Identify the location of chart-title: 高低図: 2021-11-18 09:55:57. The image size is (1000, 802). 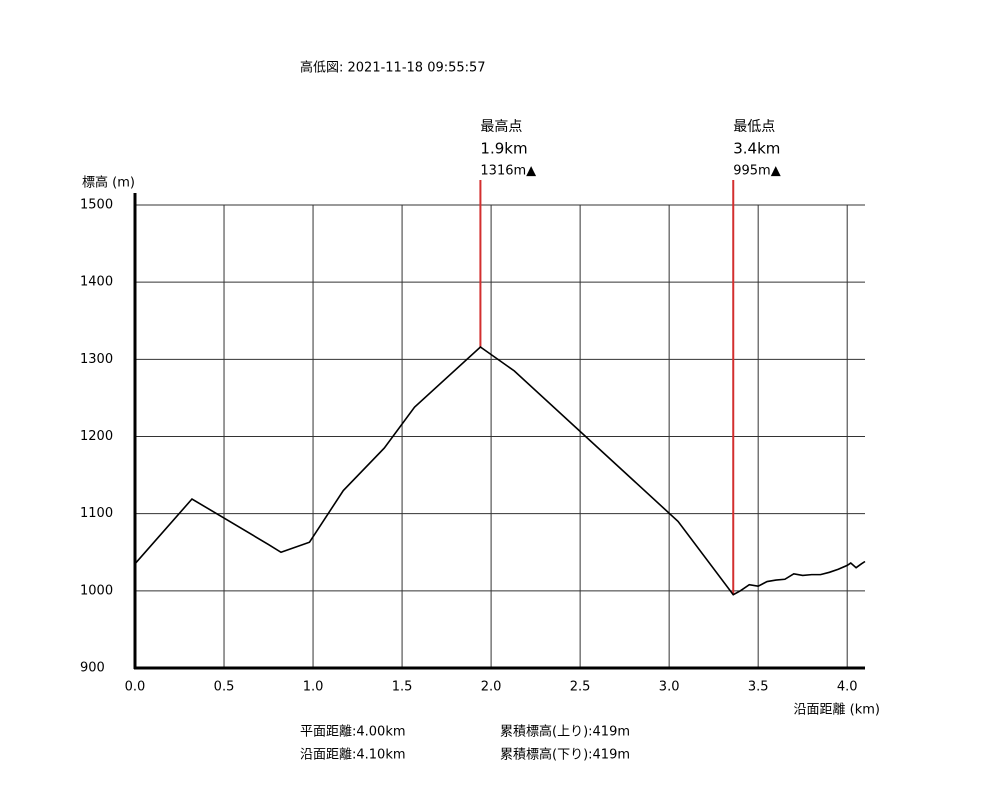
(393, 68).